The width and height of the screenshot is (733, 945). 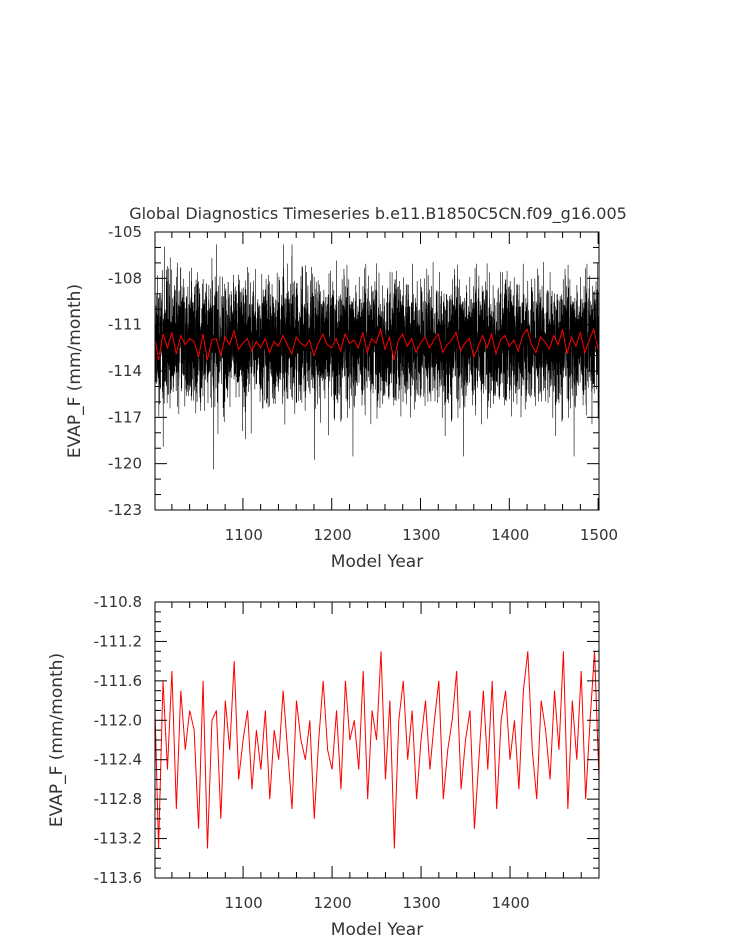 I want to click on top-y-tick-label: -120, so click(x=125, y=464).